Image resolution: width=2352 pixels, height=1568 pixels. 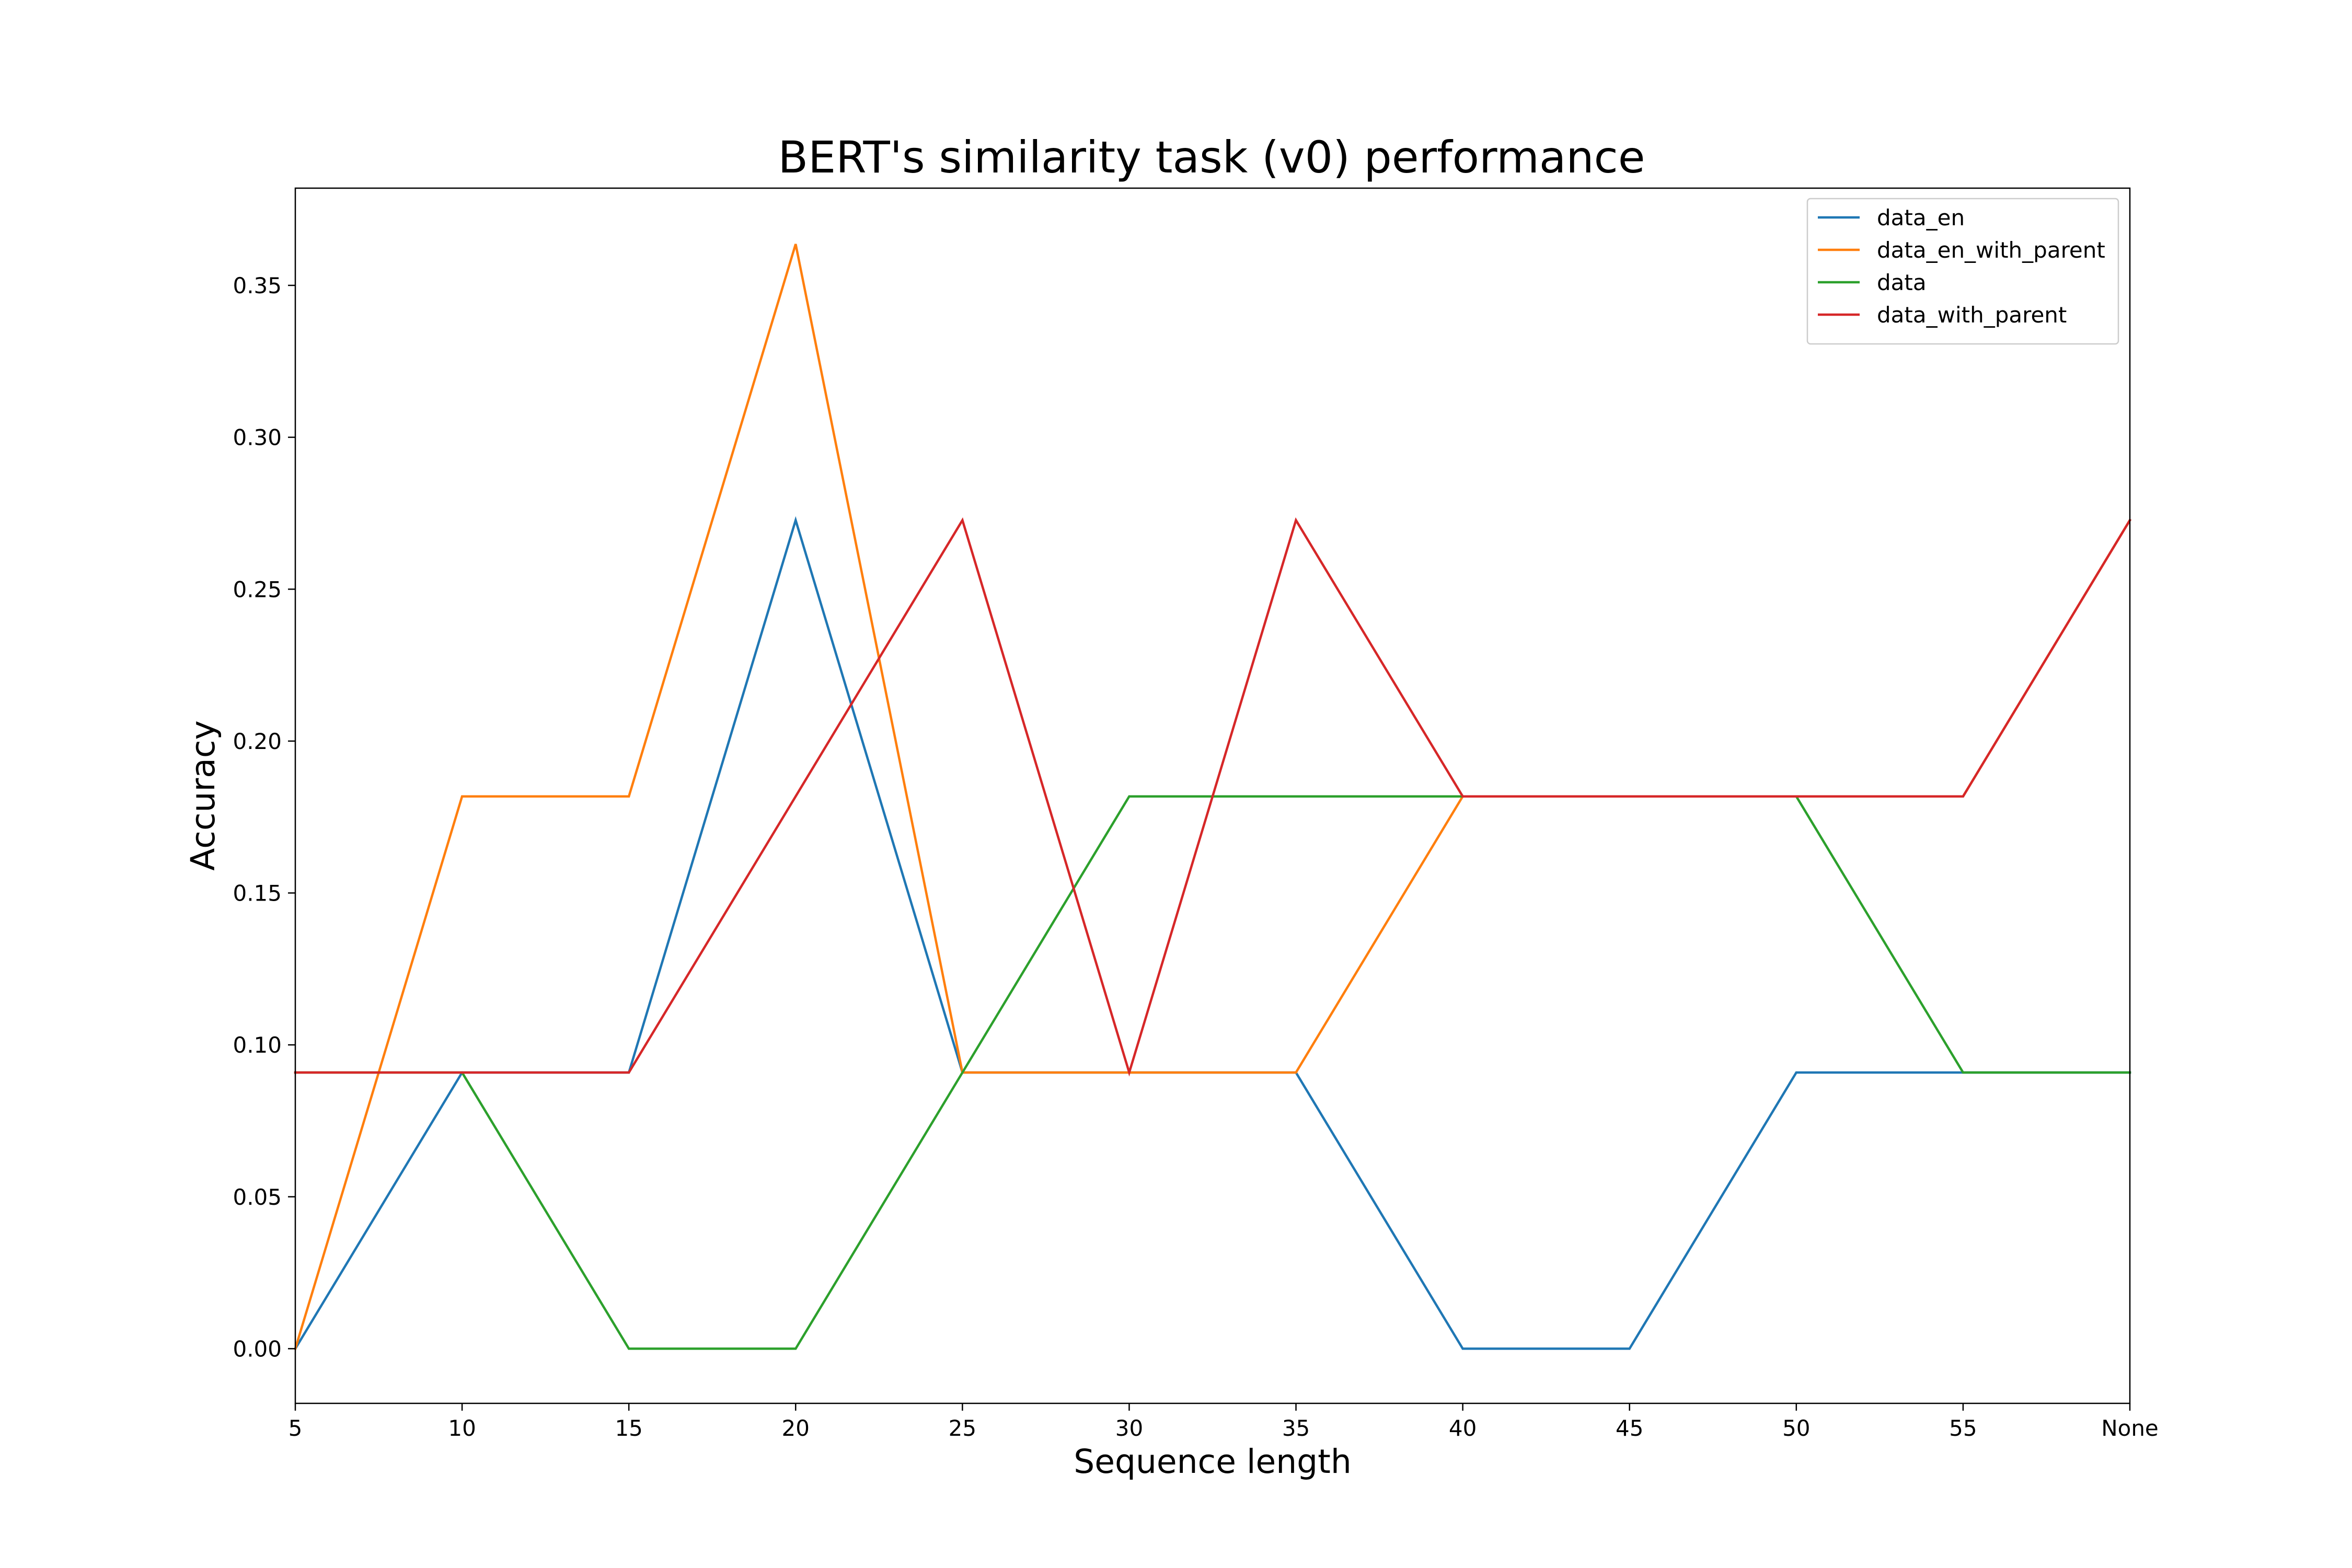 What do you see at coordinates (462, 1428) in the screenshot?
I see `x-tick-label: 10` at bounding box center [462, 1428].